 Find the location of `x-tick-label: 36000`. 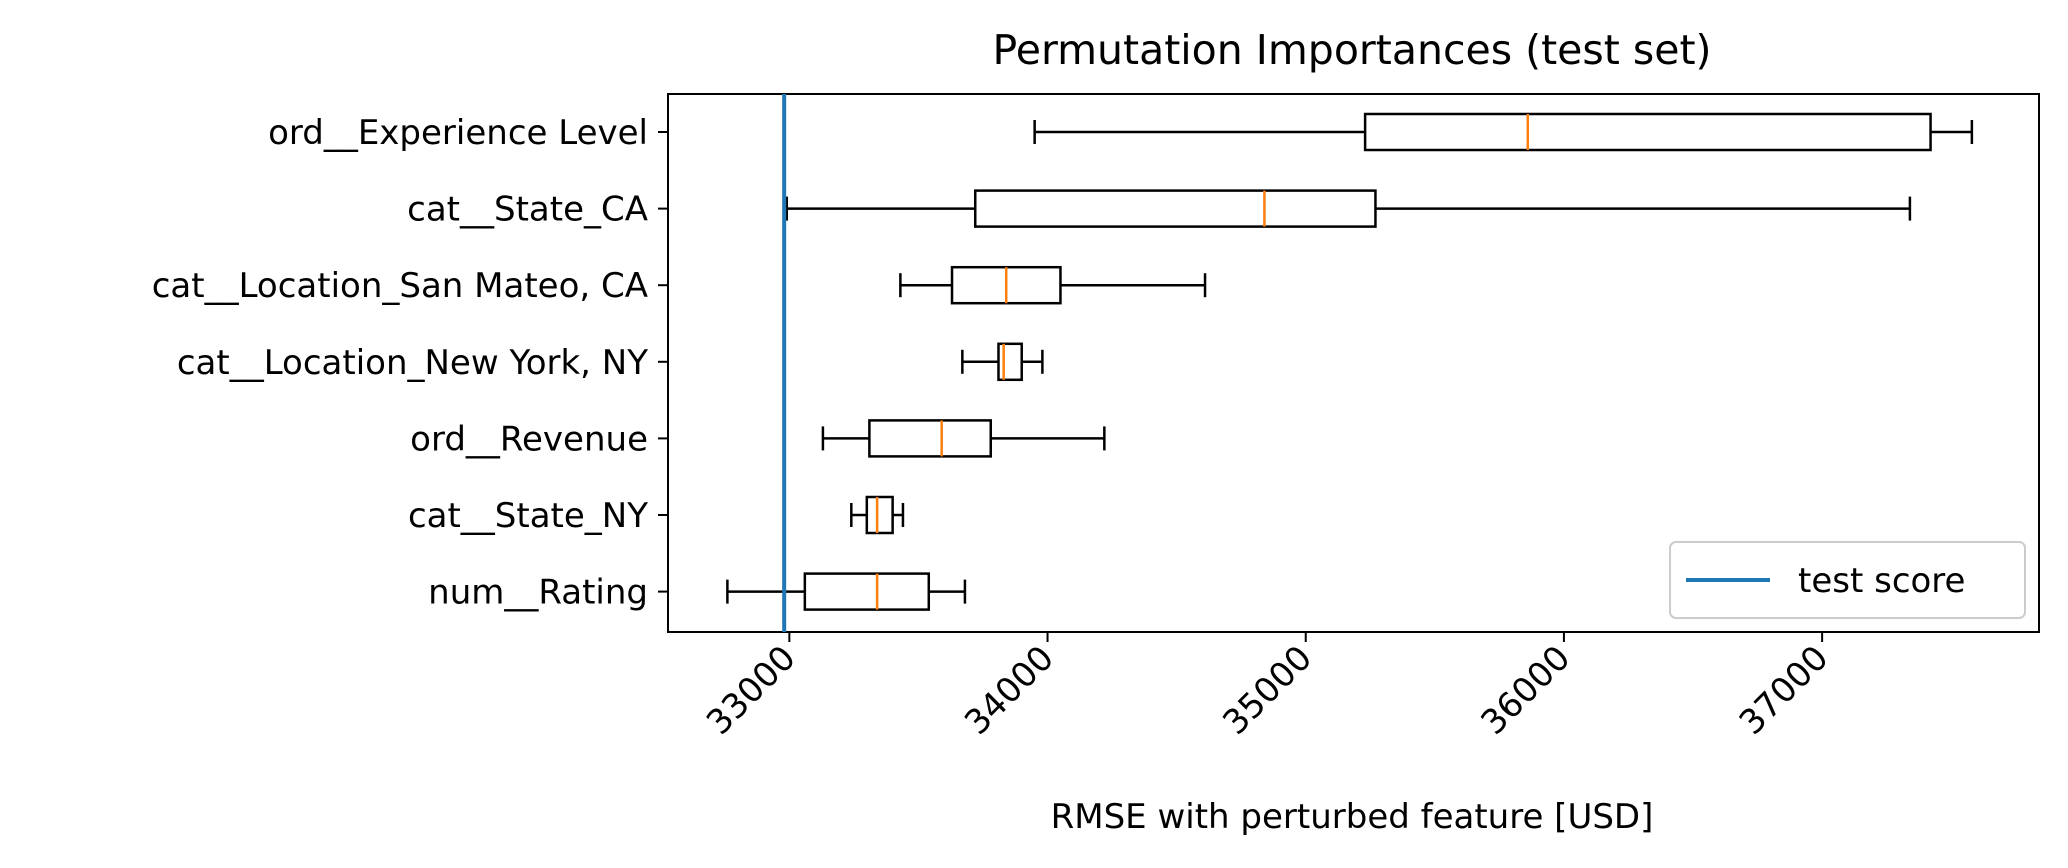

x-tick-label: 36000 is located at coordinates (1526, 690).